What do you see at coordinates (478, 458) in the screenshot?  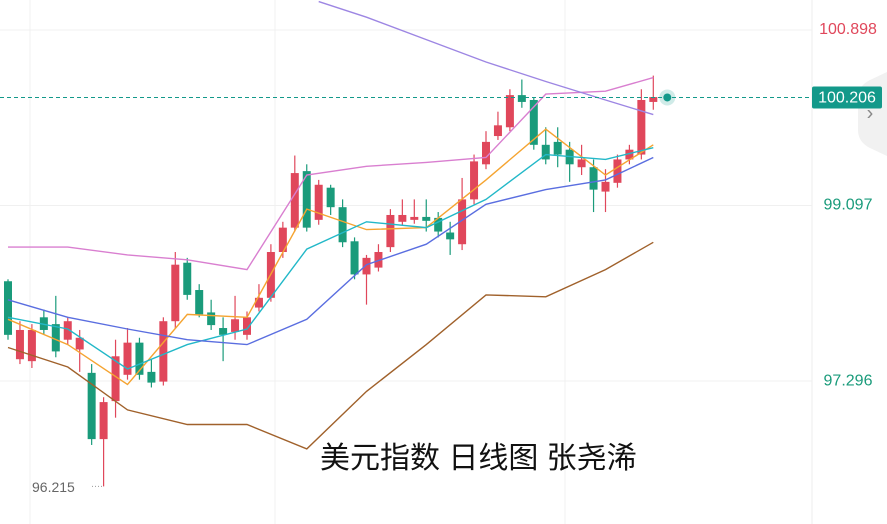 I see `watermark: 美元指数 日线图 张尧浠` at bounding box center [478, 458].